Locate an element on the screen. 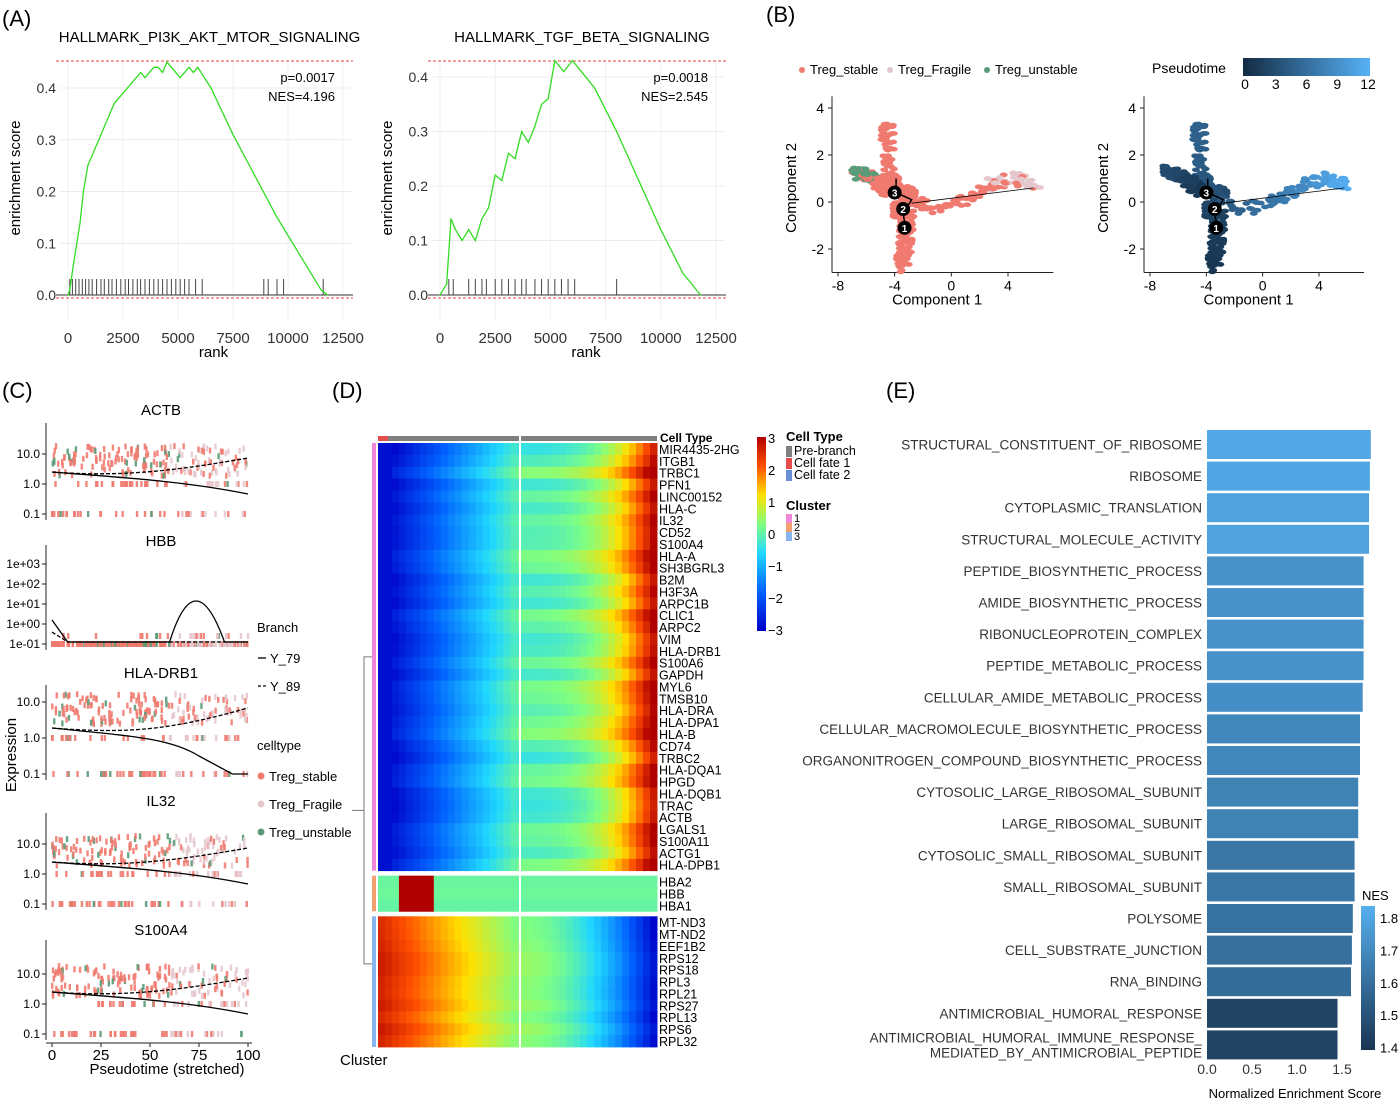  y-tick-label: 1e+03 is located at coordinates (23, 564).